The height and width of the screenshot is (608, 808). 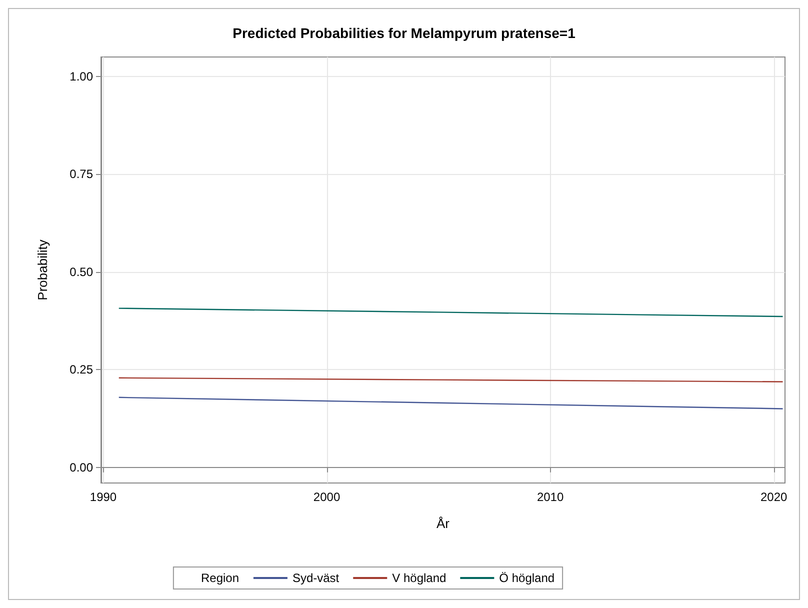 What do you see at coordinates (316, 578) in the screenshot?
I see `legend-label: Syd-väst` at bounding box center [316, 578].